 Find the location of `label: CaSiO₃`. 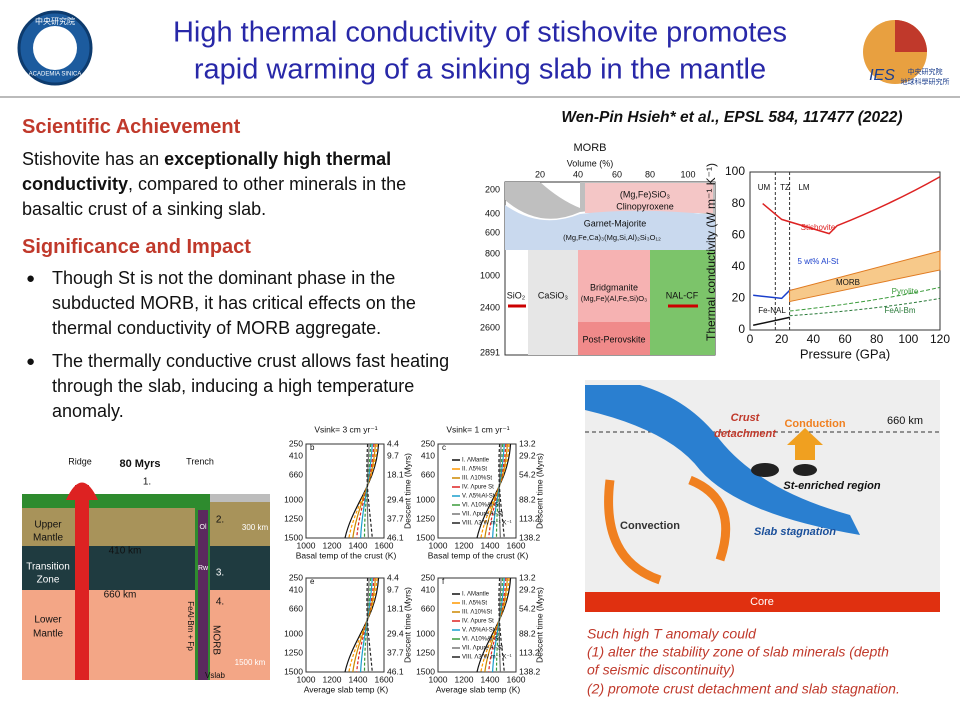

label: CaSiO₃ is located at coordinates (553, 295).